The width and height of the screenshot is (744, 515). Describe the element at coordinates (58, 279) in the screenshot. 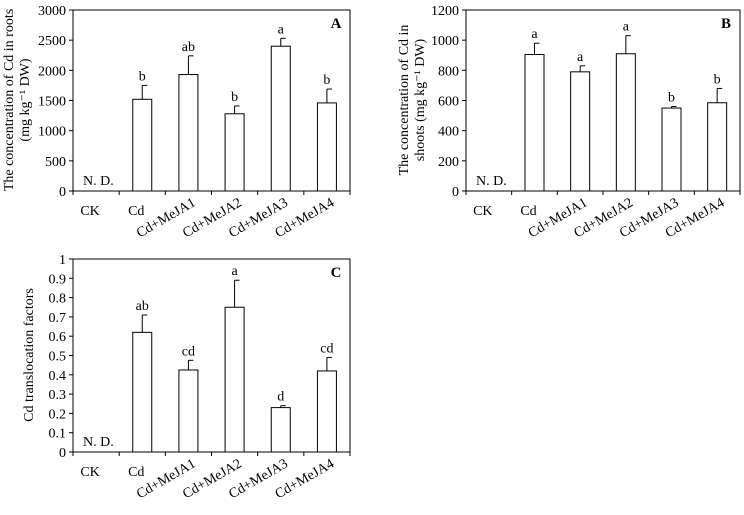

I see `y-tick-label: 0.9` at that location.